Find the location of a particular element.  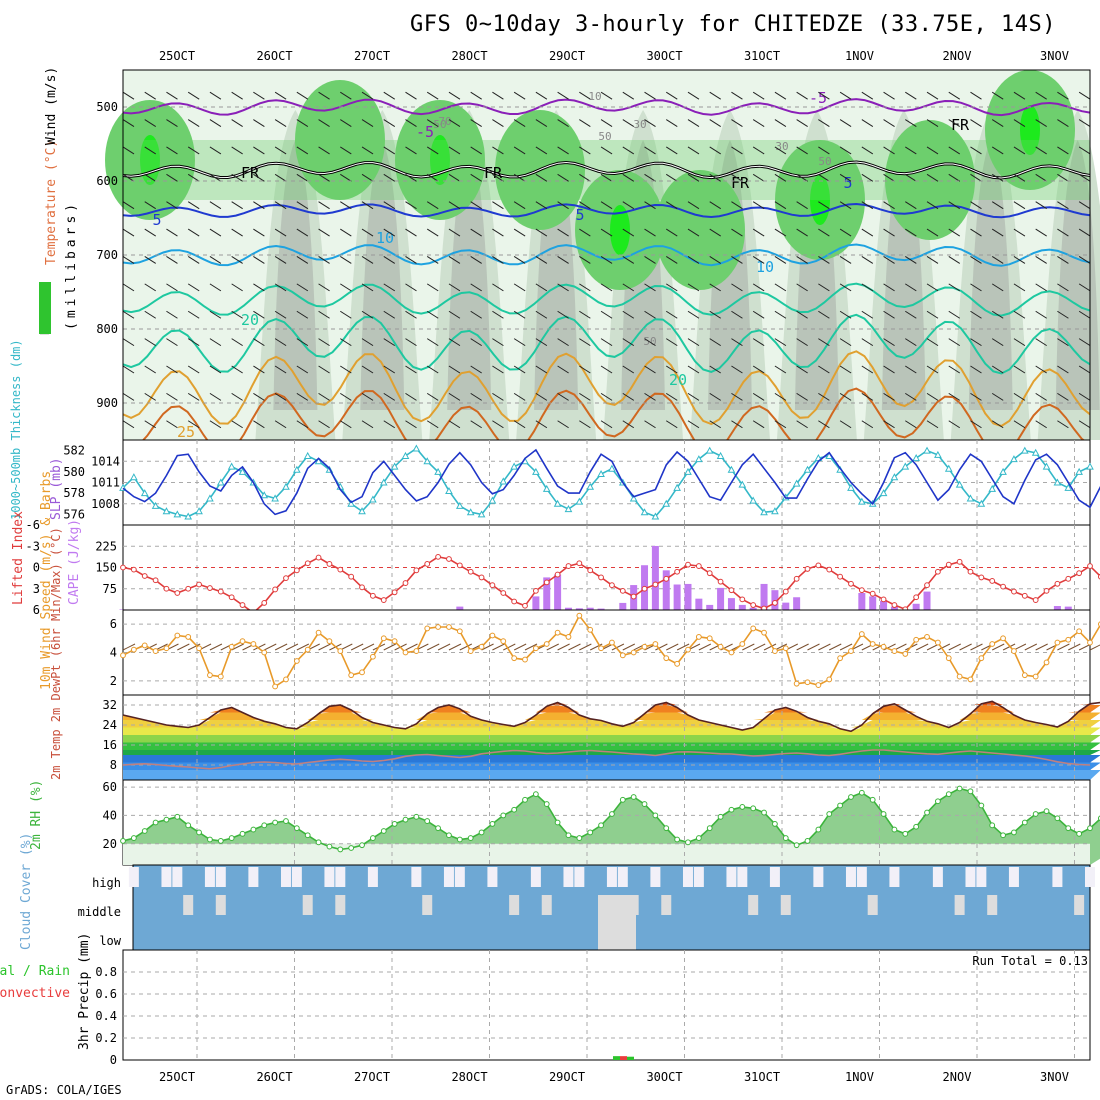

precip-tick: 0.4 is located at coordinates (106, 1016).